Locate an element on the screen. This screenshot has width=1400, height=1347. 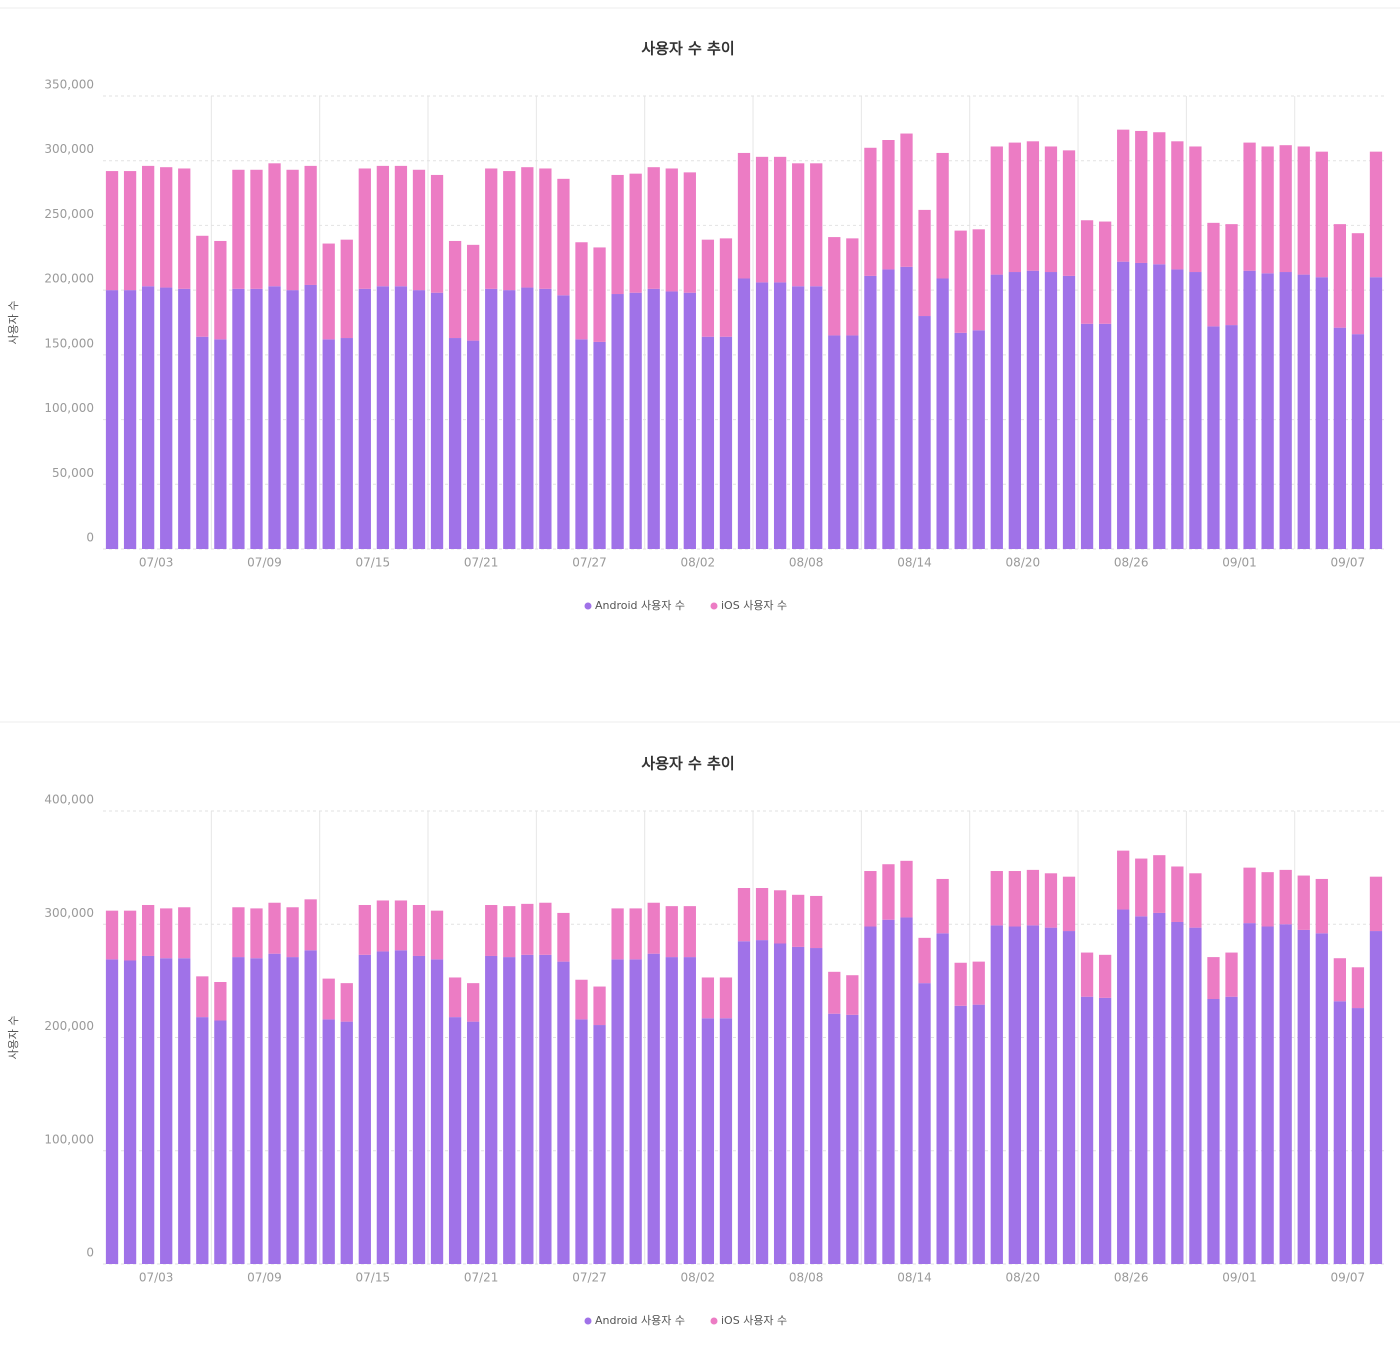
x-tick-label: 08/08 is located at coordinates (806, 563).